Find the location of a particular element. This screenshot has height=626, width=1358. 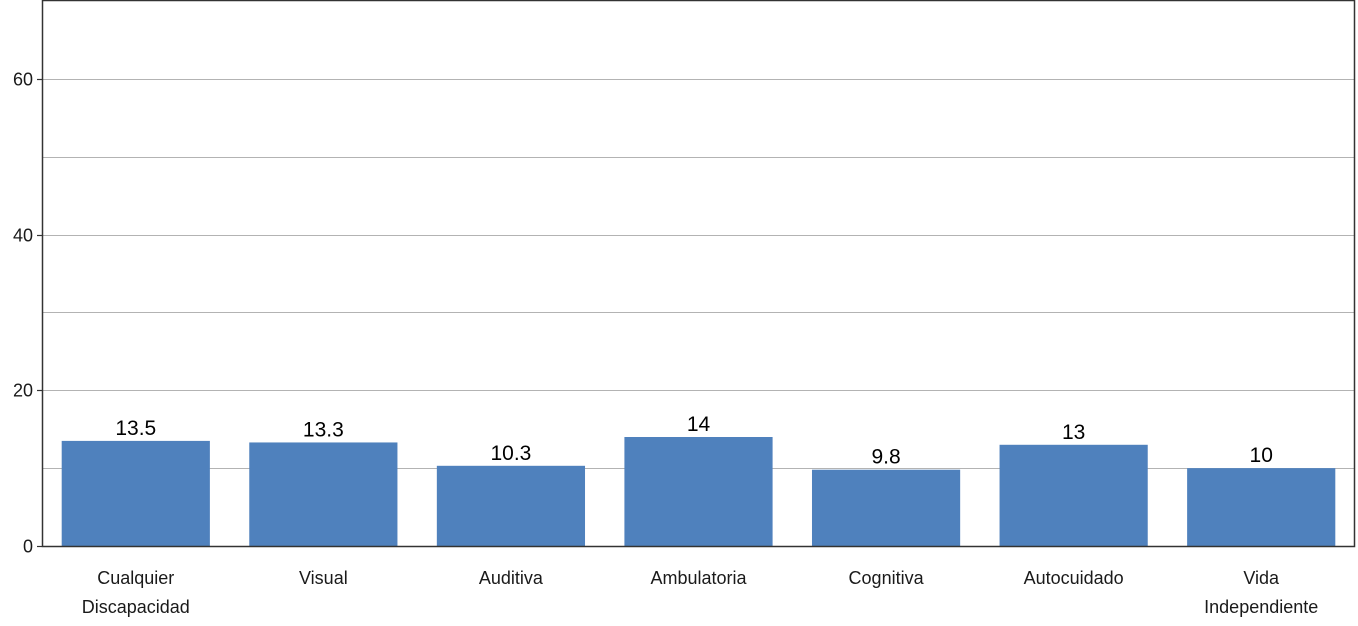

y-tick-label: 40 is located at coordinates (23, 236).